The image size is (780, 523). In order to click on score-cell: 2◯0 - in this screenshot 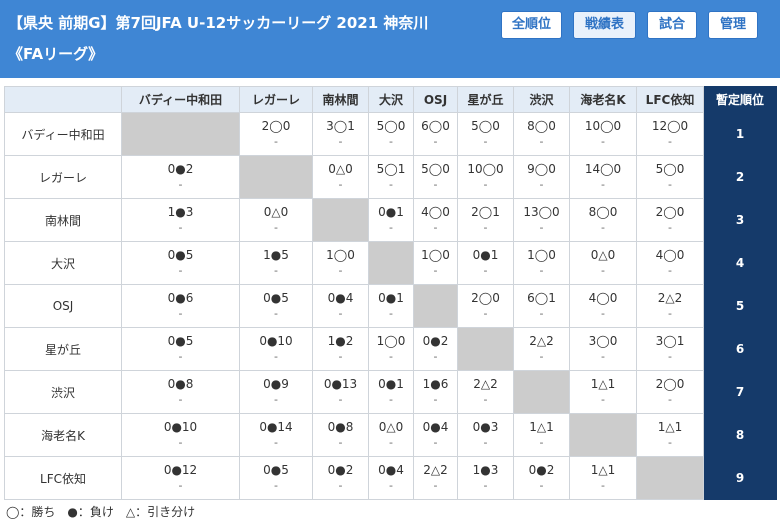, I will do `click(276, 134)`.